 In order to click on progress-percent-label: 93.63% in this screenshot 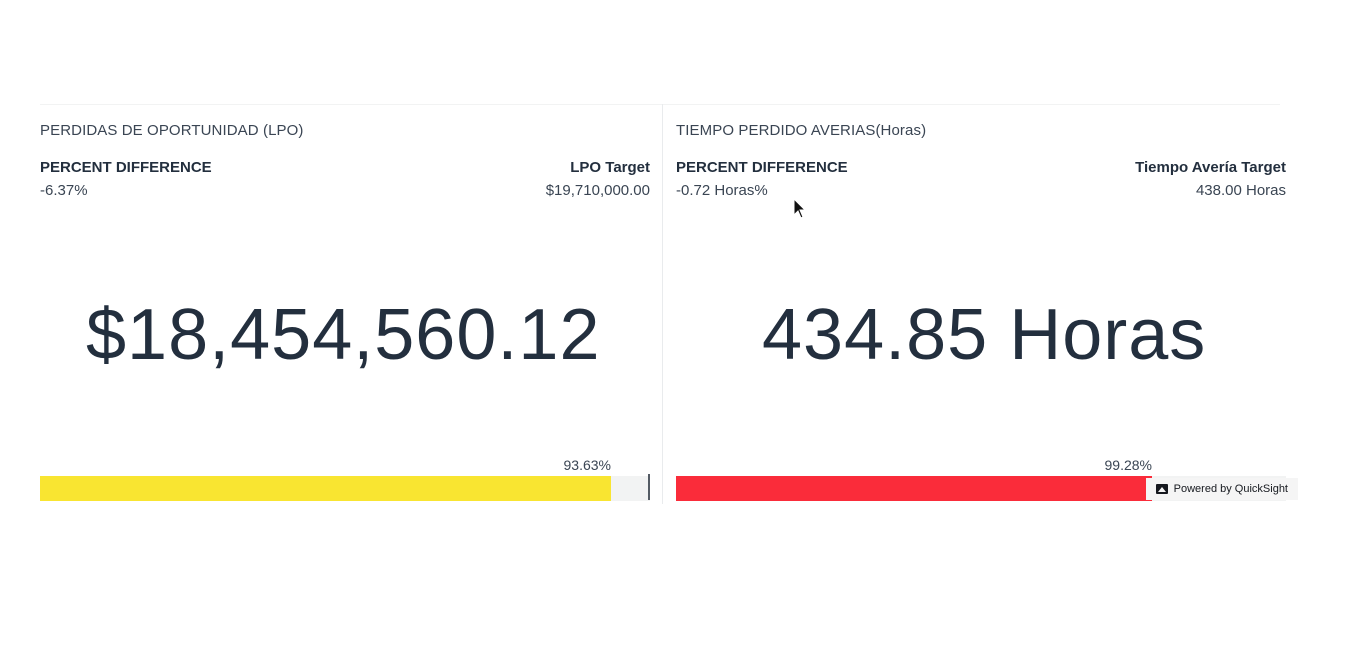, I will do `click(587, 465)`.